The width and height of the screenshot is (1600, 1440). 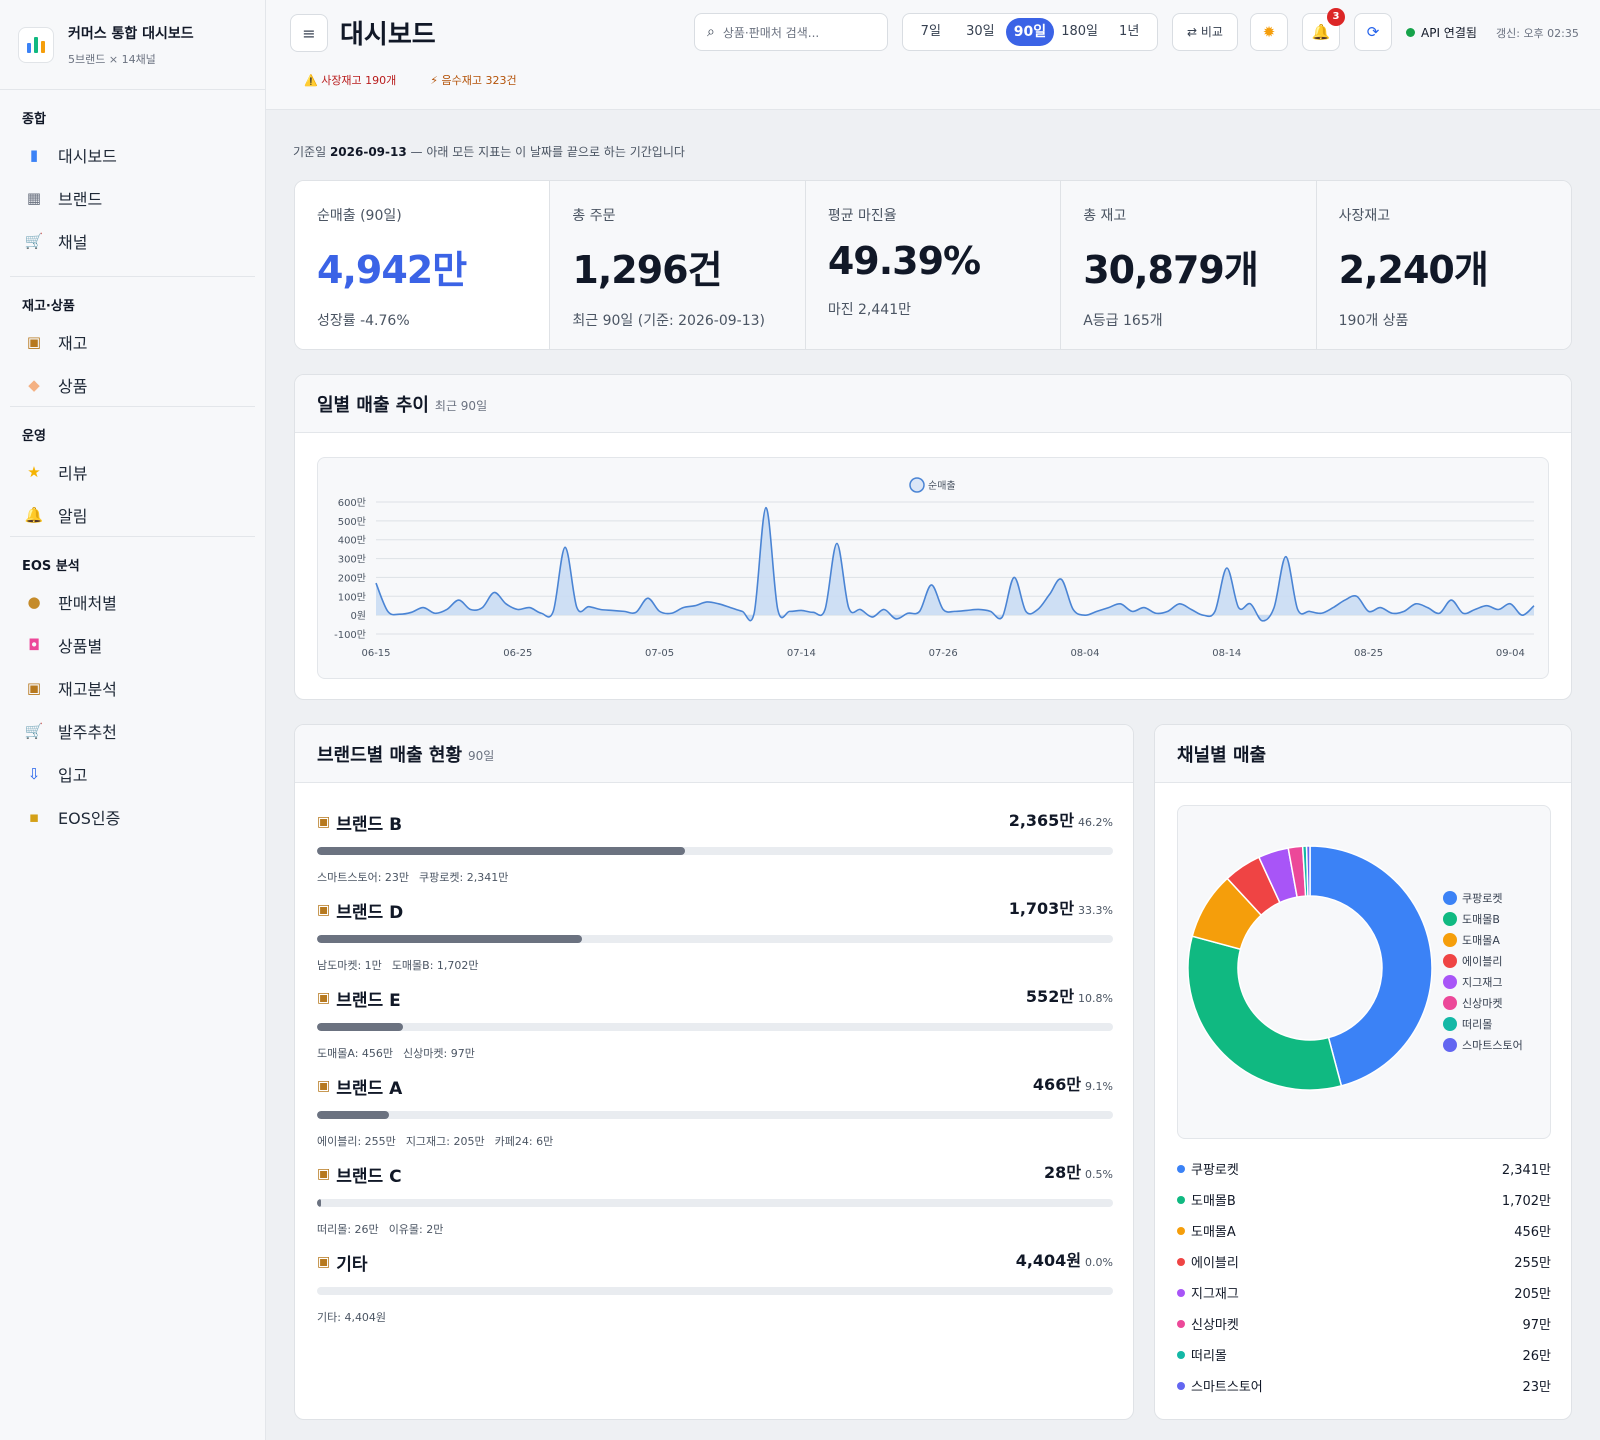 I want to click on breakdown-item: 스마트스토어: 23만, so click(x=363, y=877).